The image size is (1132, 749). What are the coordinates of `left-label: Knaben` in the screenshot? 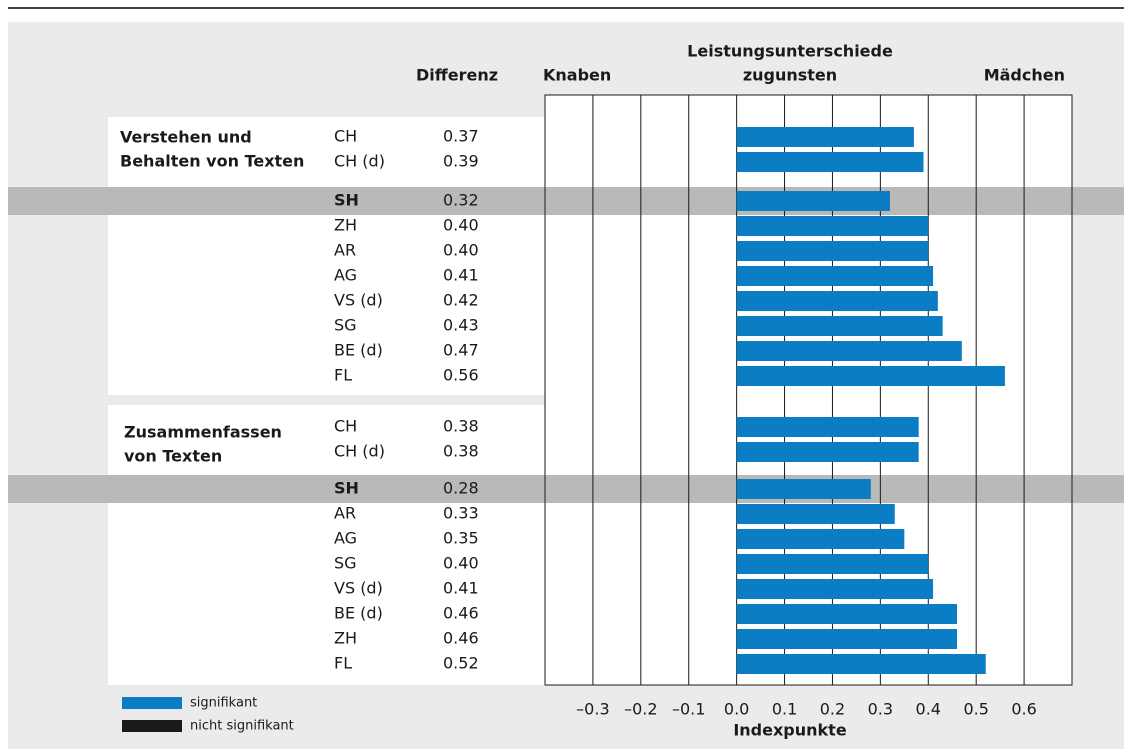 It's located at (577, 75).